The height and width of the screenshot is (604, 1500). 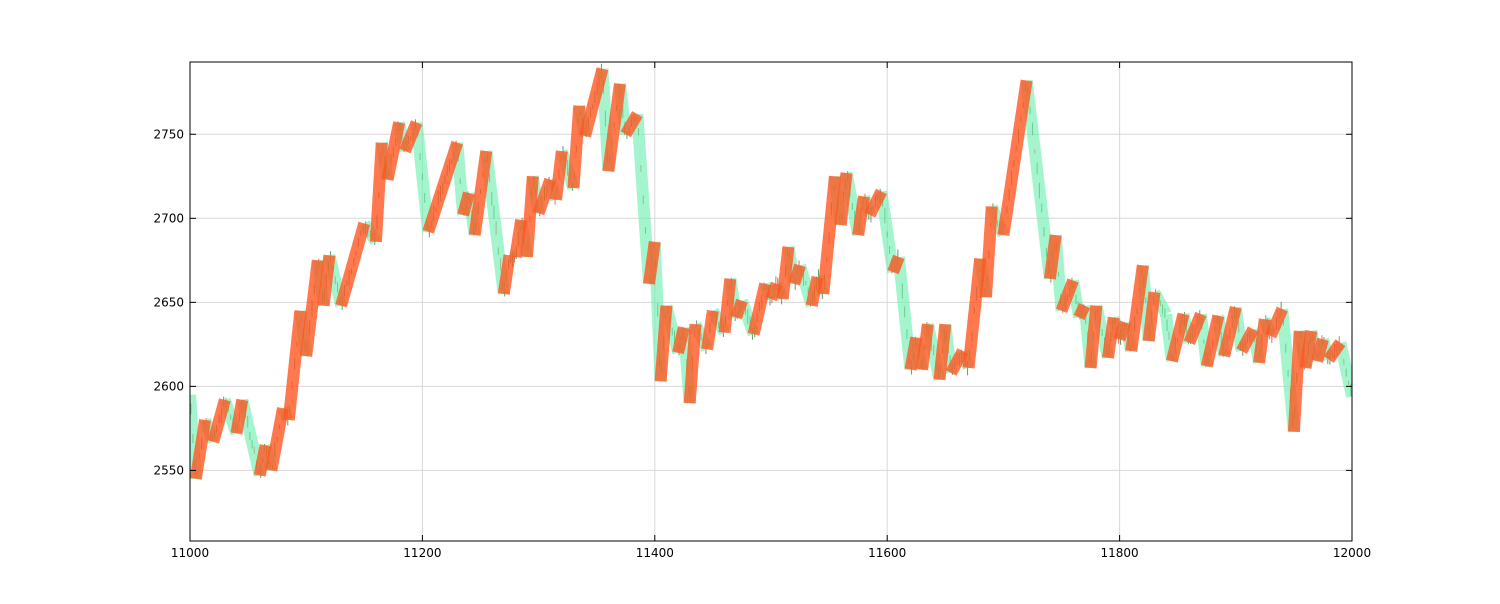 I want to click on y-tick-label: 2550, so click(x=168, y=470).